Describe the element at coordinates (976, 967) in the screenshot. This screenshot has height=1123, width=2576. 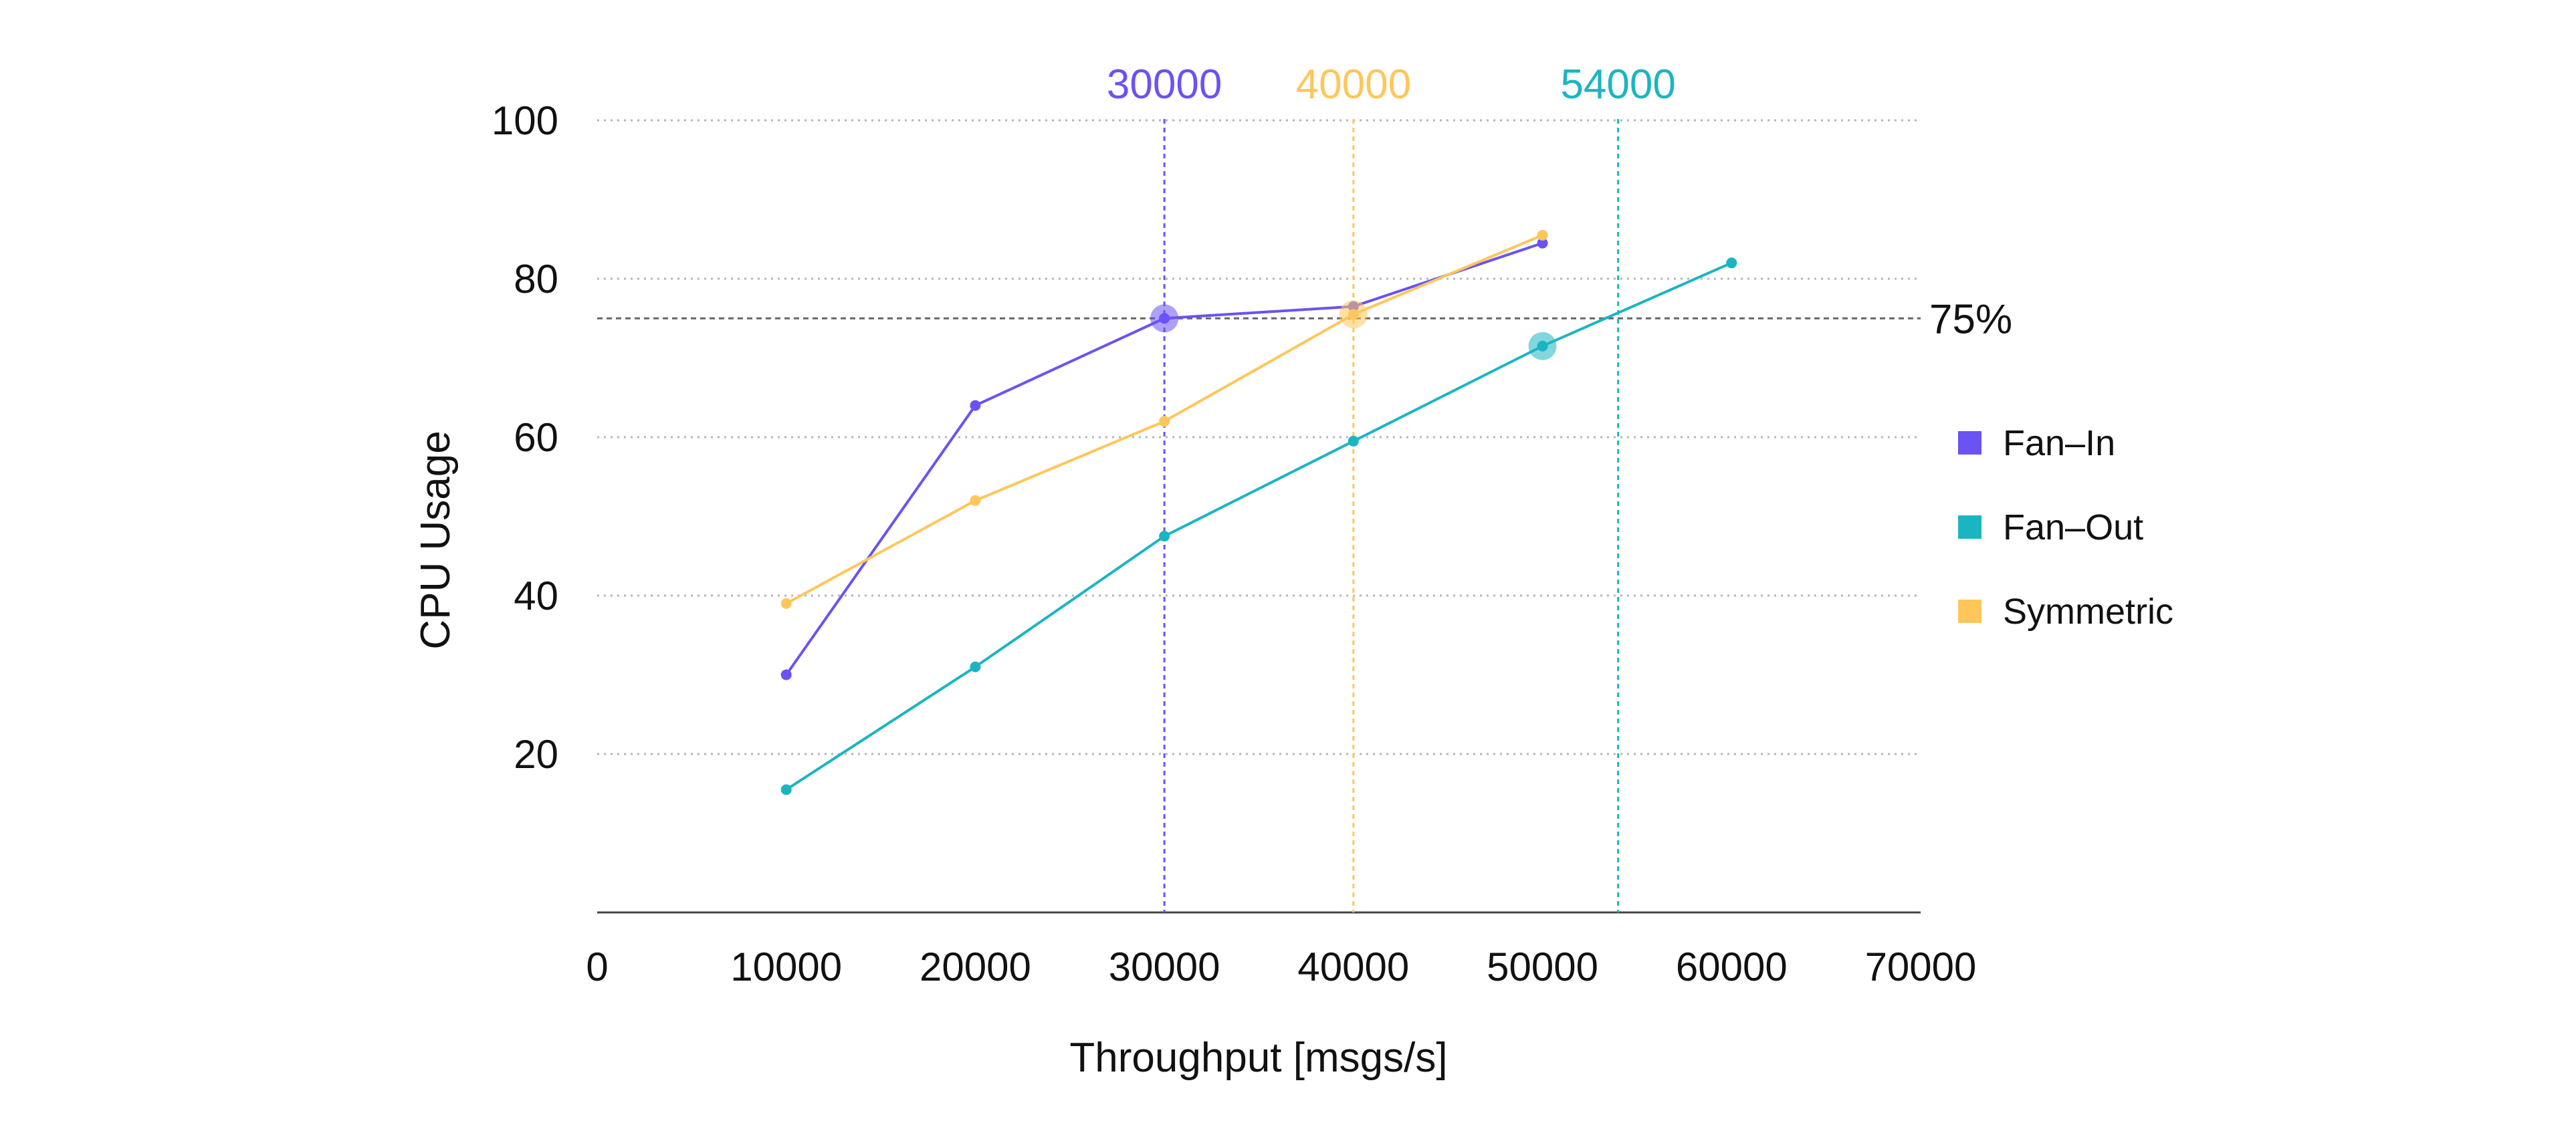
I see `x-tick-label: 20000` at that location.